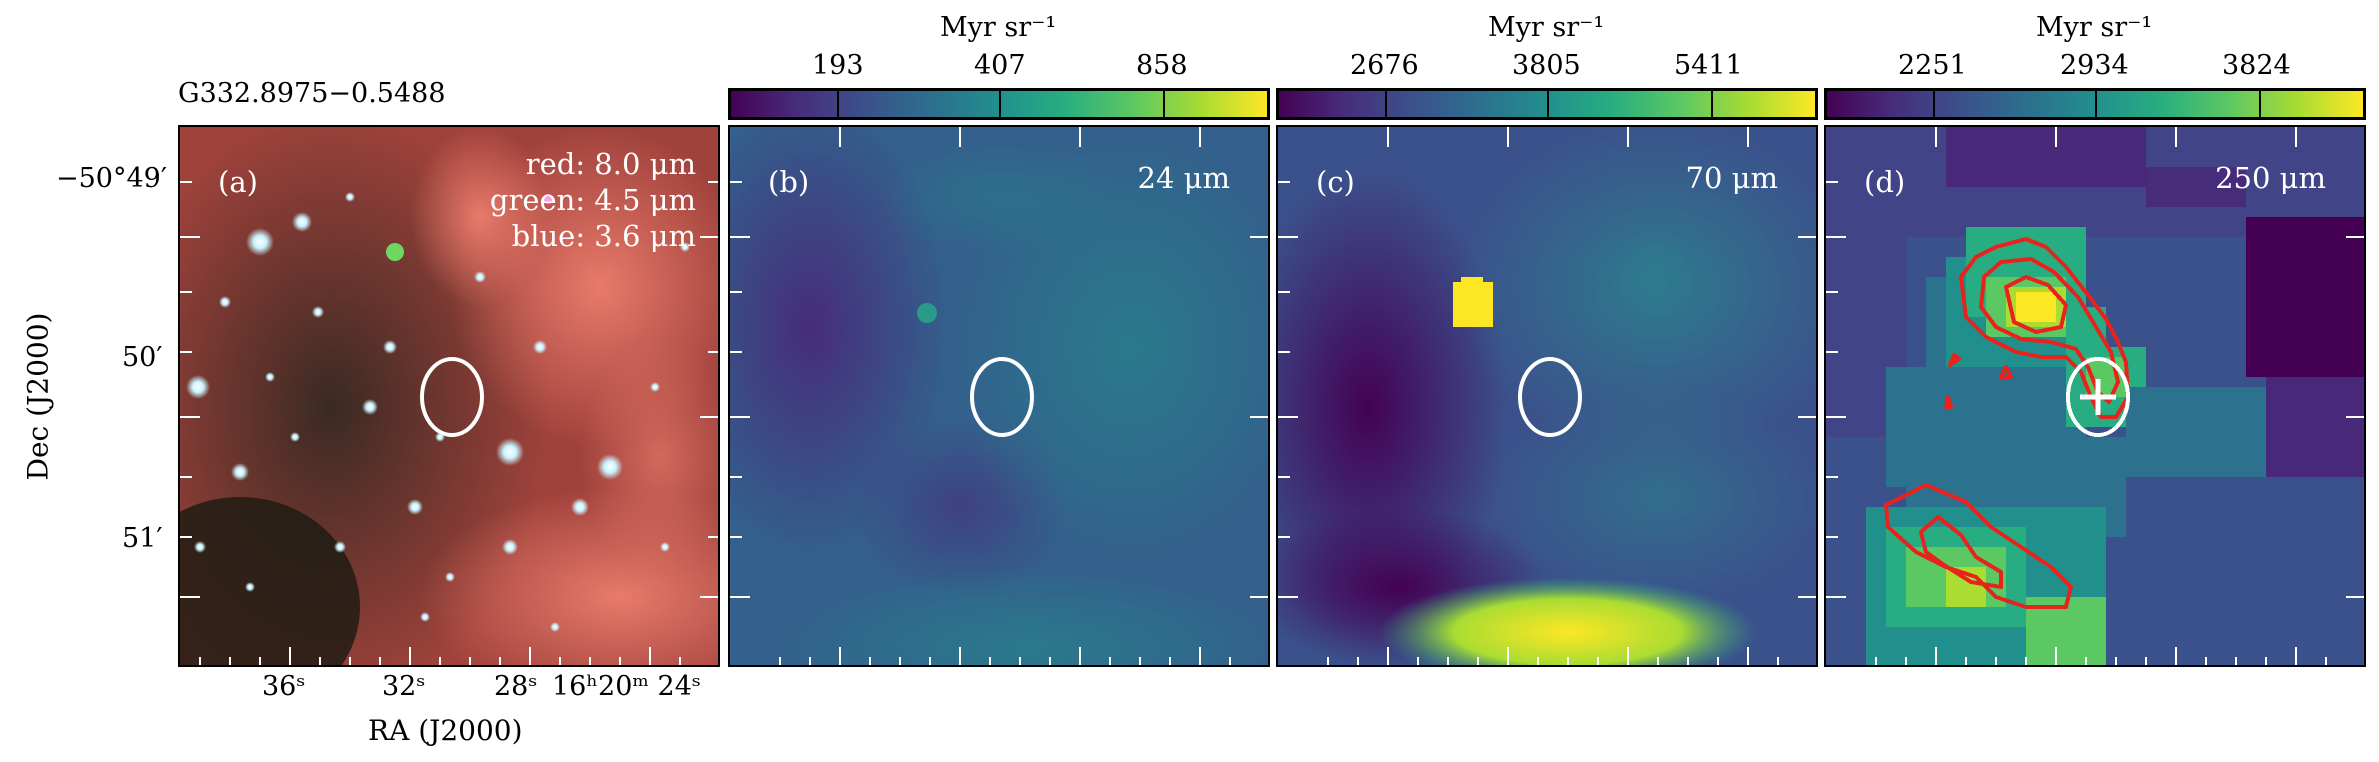  Describe the element at coordinates (2095, 104) in the screenshot. I see `panel-d-colorbar` at that location.